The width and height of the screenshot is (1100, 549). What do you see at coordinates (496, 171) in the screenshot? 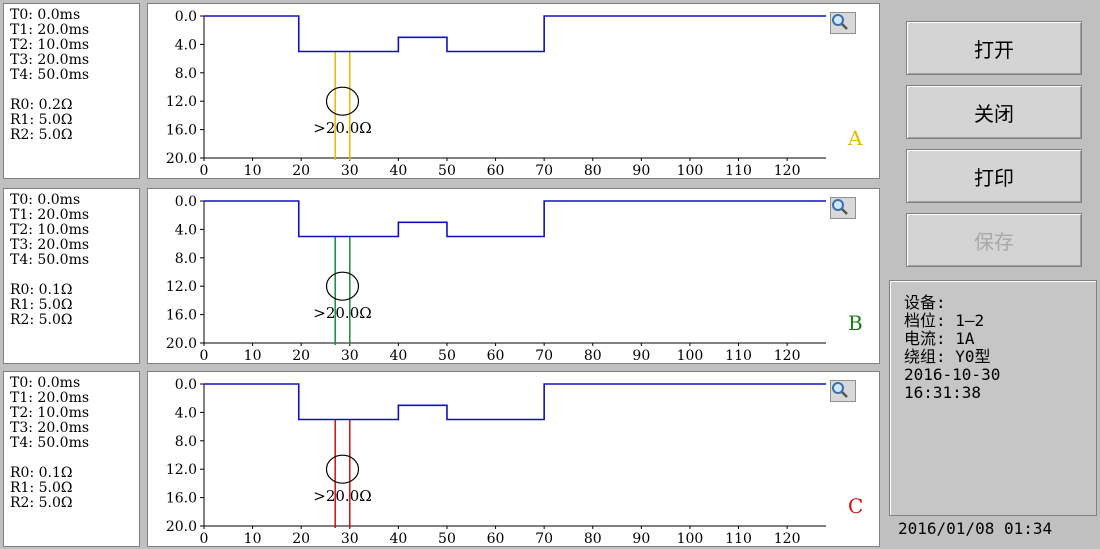
I see `x-tick-label: 60` at bounding box center [496, 171].